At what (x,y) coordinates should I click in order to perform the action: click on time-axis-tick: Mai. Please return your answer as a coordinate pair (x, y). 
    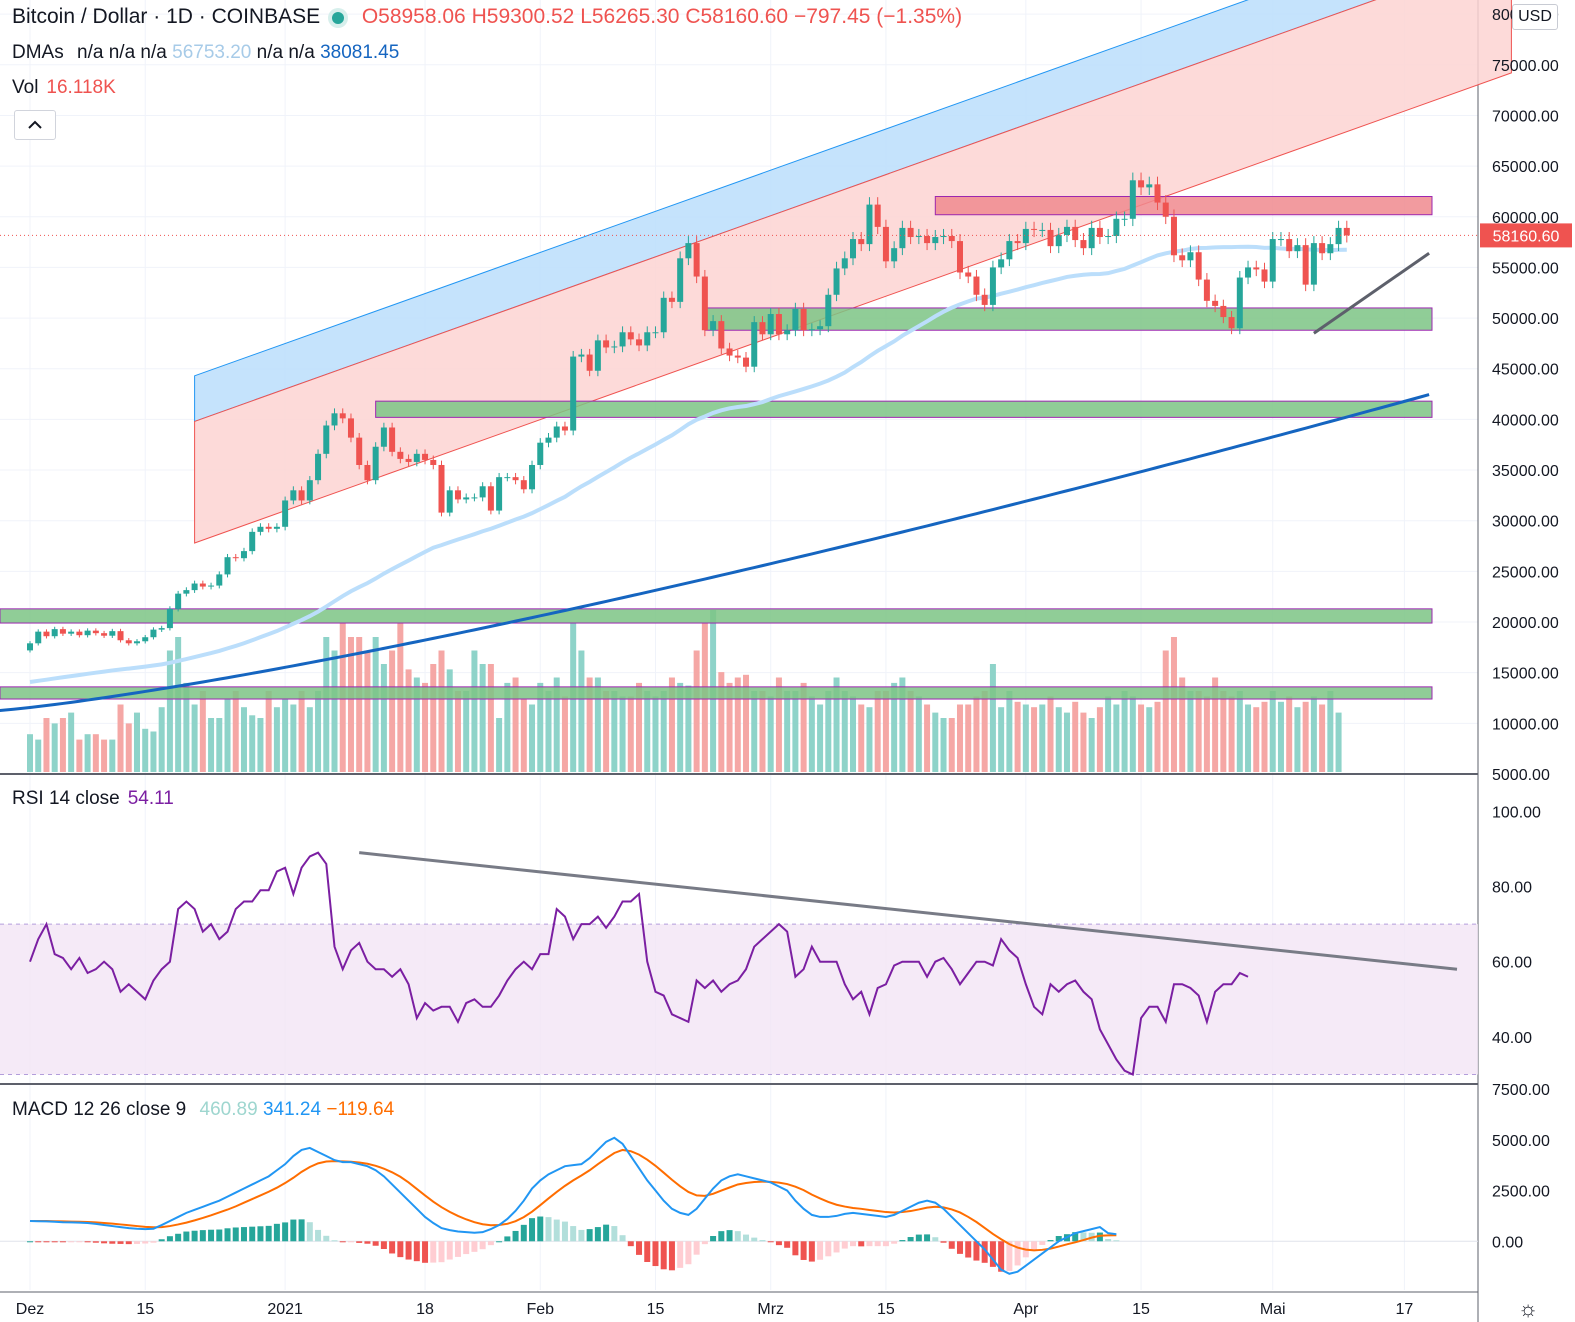
    Looking at the image, I should click on (1273, 1309).